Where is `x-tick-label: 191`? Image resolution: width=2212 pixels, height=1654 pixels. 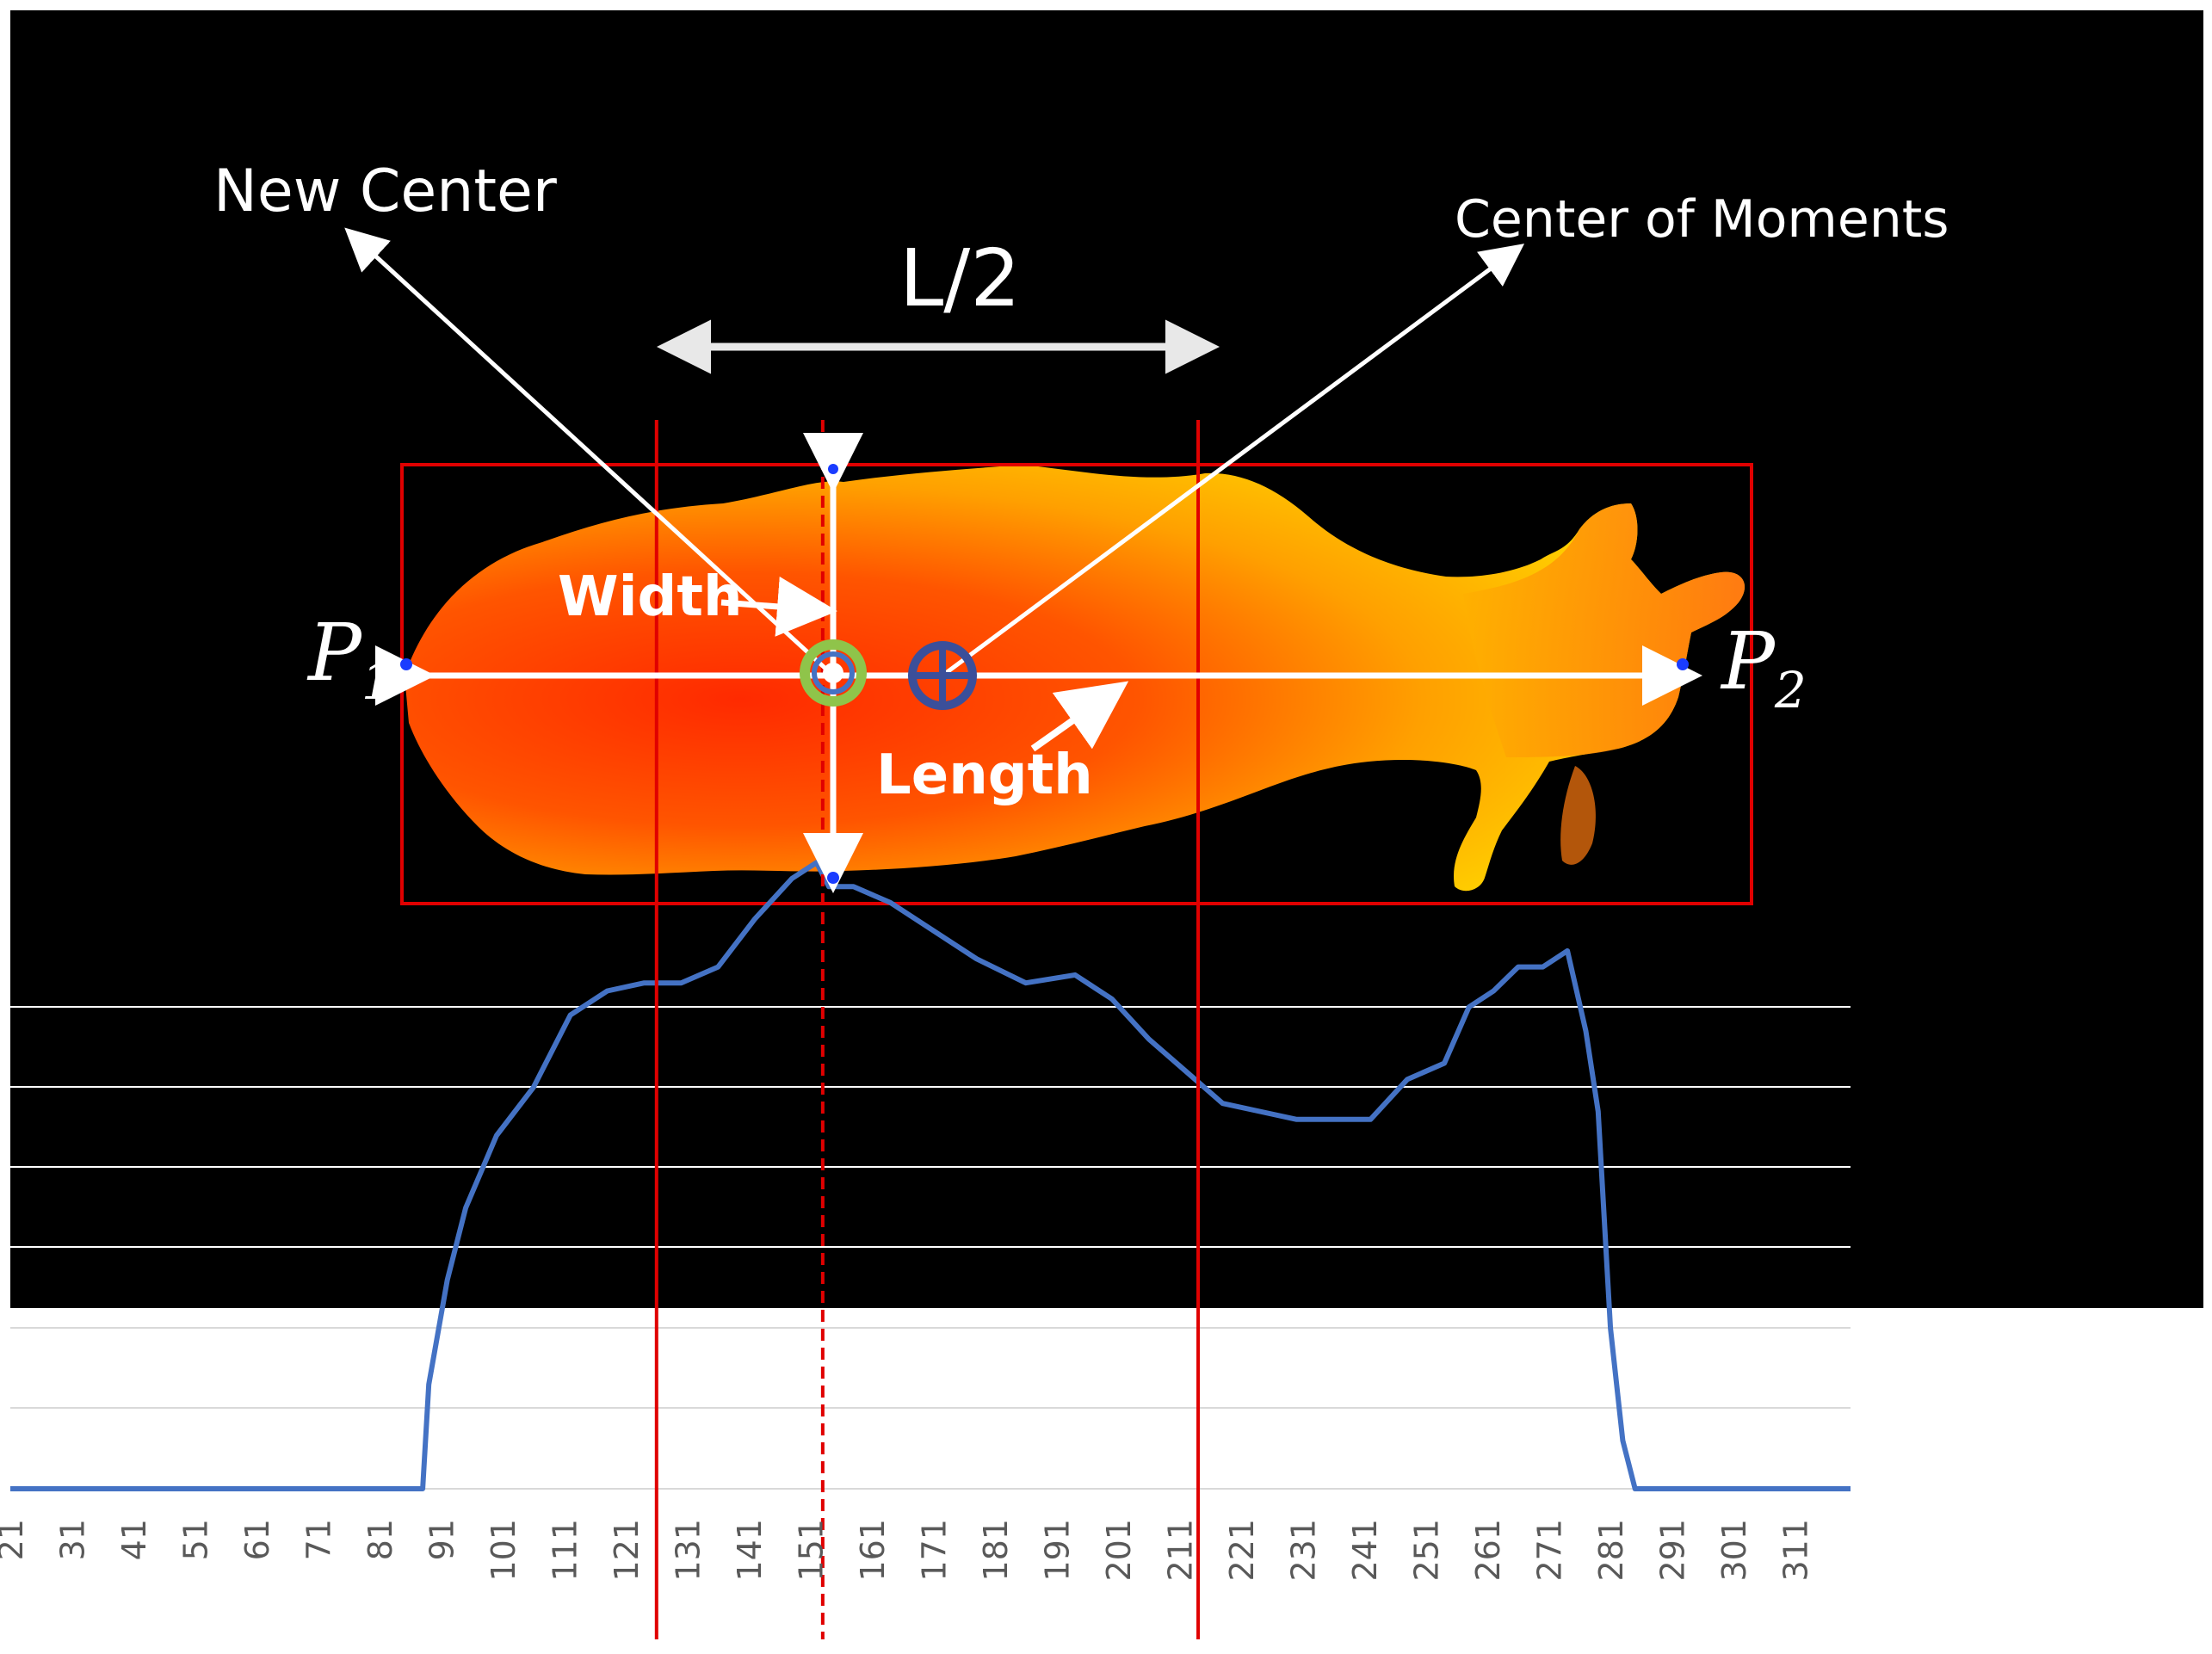
x-tick-label: 191 is located at coordinates (1058, 1550).